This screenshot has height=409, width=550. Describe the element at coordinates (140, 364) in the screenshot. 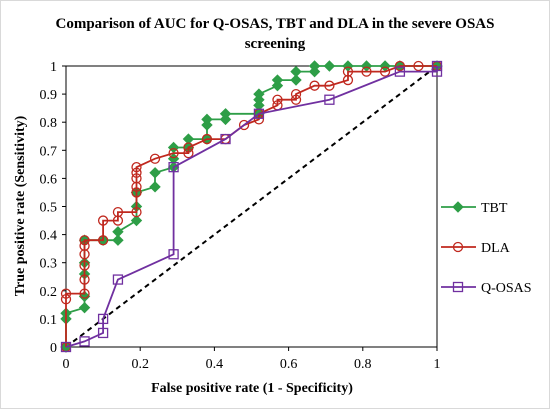

I see `x-tick-label: 0.2` at that location.